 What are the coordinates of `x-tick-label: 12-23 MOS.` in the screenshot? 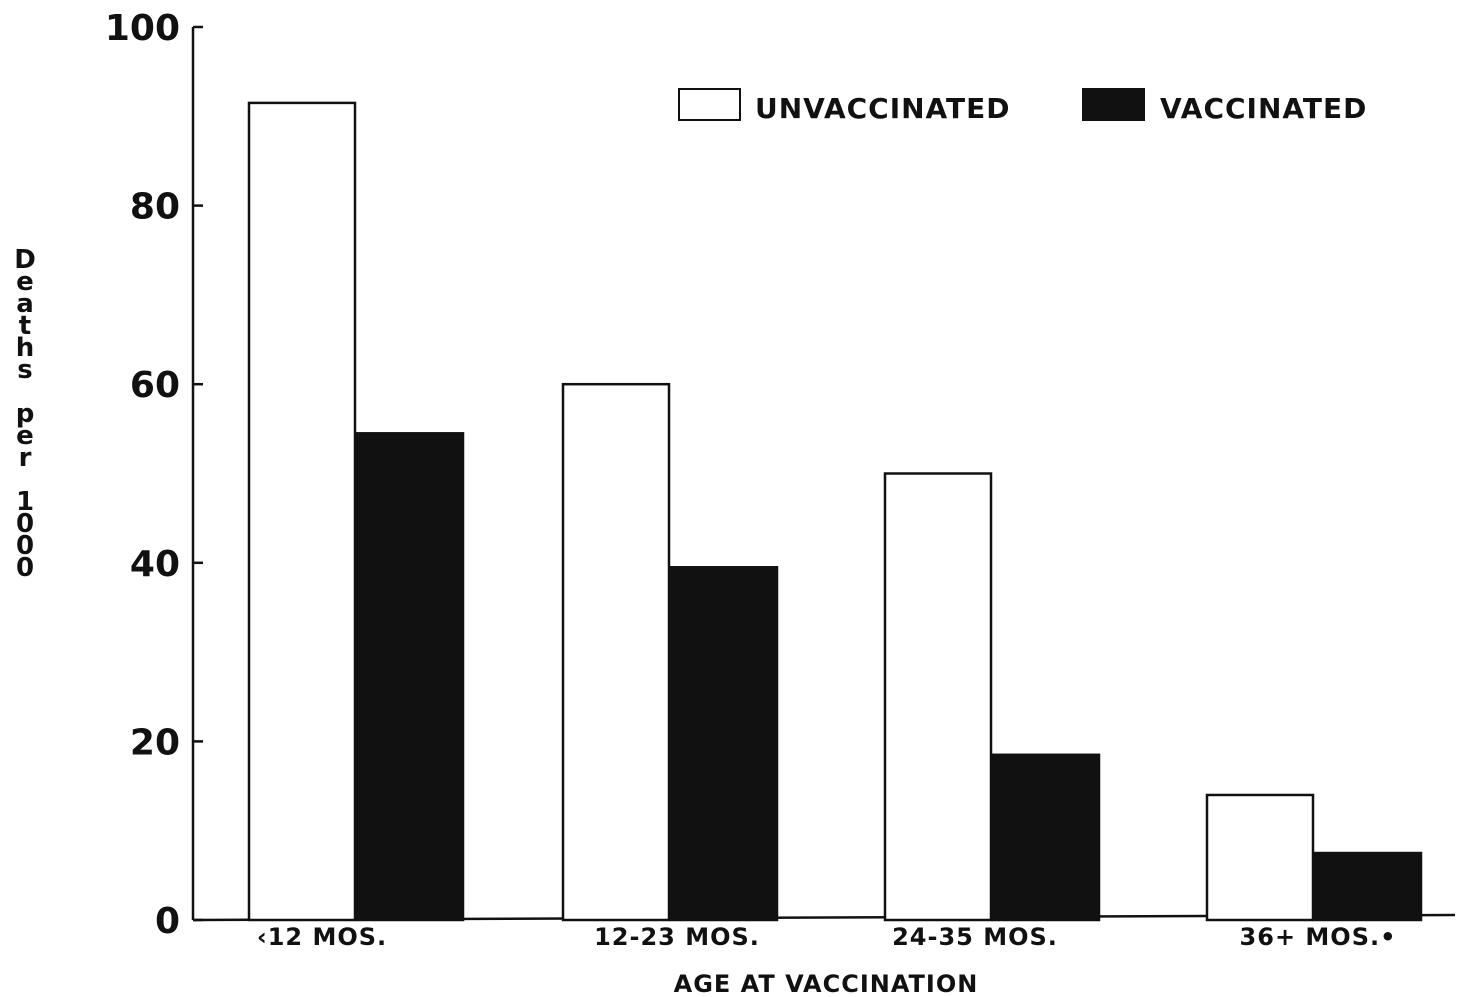 It's located at (677, 937).